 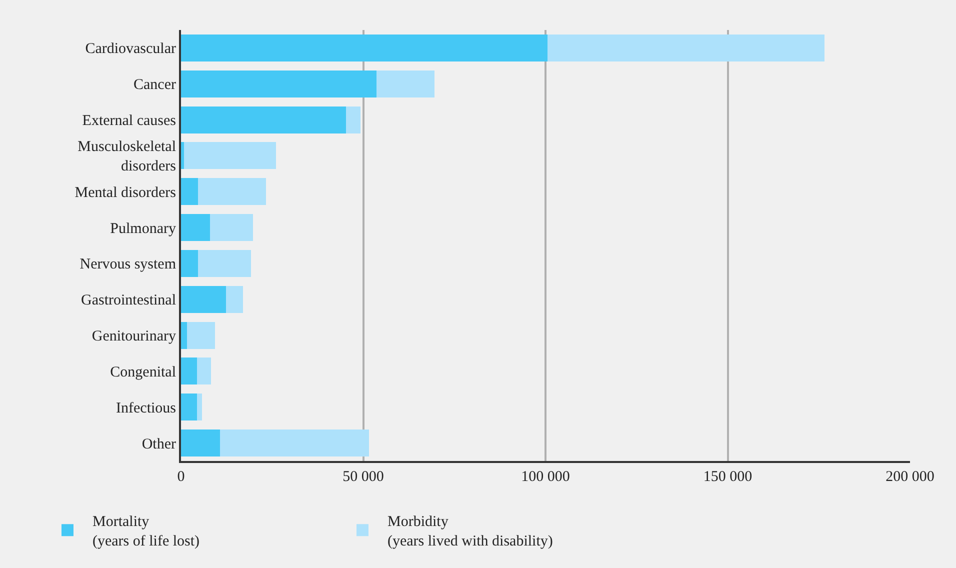 What do you see at coordinates (143, 228) in the screenshot?
I see `y-tick-label: Pulmonary` at bounding box center [143, 228].